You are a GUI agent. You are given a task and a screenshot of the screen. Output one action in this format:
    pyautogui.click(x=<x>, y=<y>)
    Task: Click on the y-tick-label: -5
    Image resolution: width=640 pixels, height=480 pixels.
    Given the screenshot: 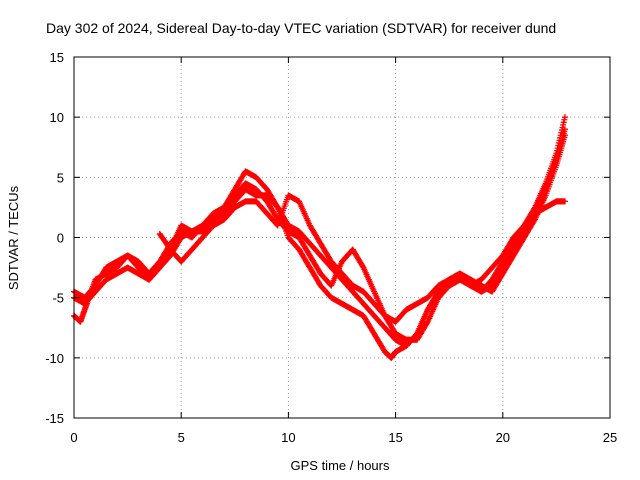 What is the action you would take?
    pyautogui.click(x=58, y=298)
    